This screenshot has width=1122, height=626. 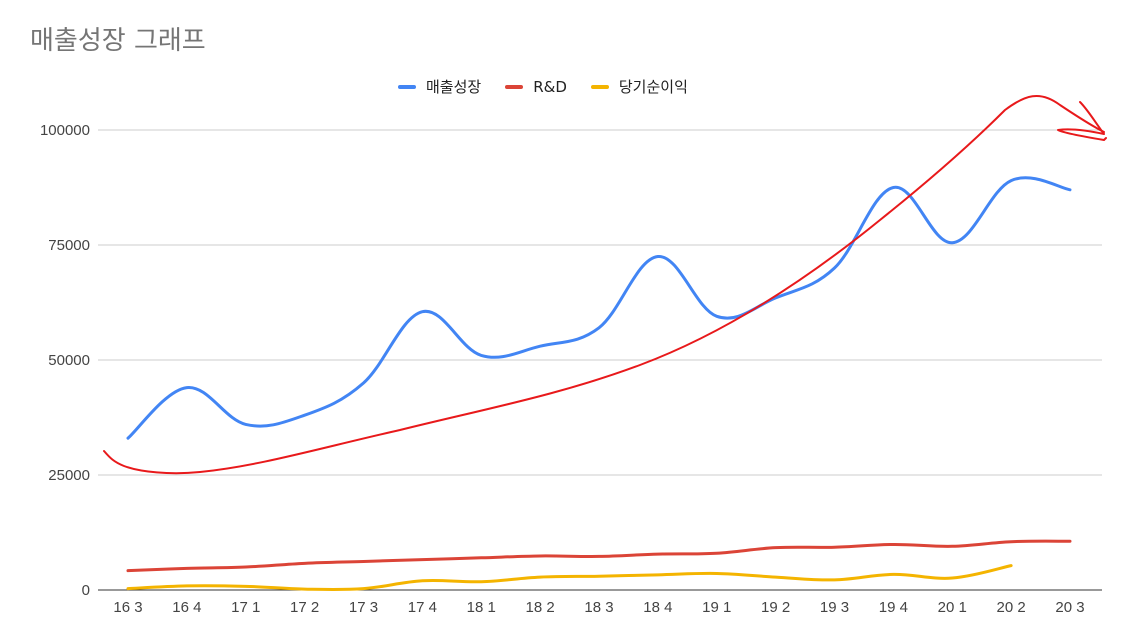 I want to click on y-axis: 0 25000 50000 75000 100000, so click(x=65, y=360).